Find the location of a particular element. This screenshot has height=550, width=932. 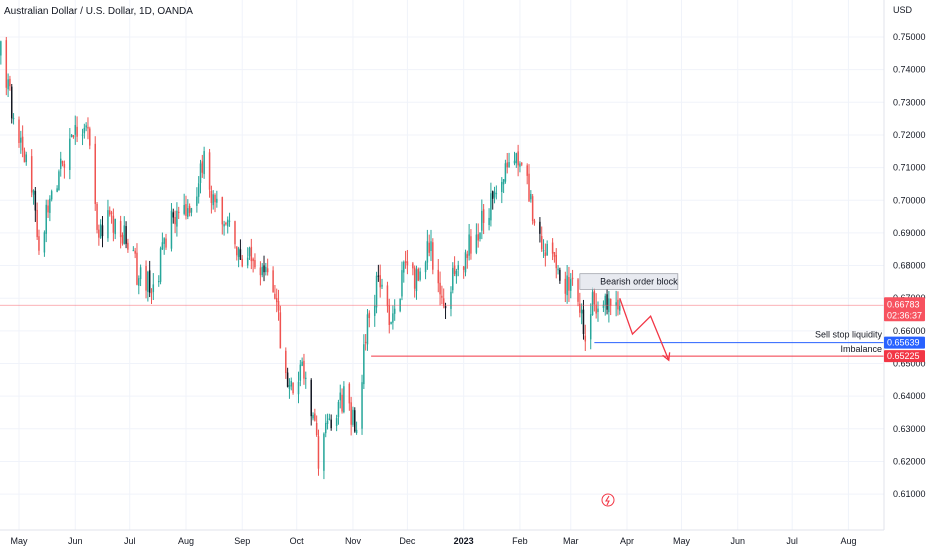

time-tick-label: Aug is located at coordinates (186, 541).